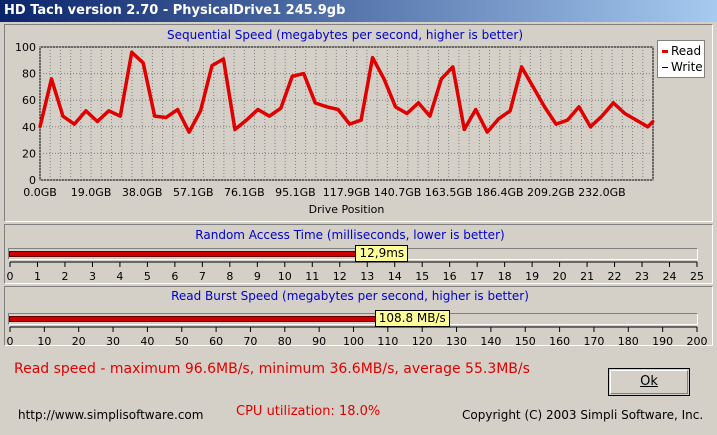  Describe the element at coordinates (387, 341) in the screenshot. I see `axis-tick-label: 110` at that location.